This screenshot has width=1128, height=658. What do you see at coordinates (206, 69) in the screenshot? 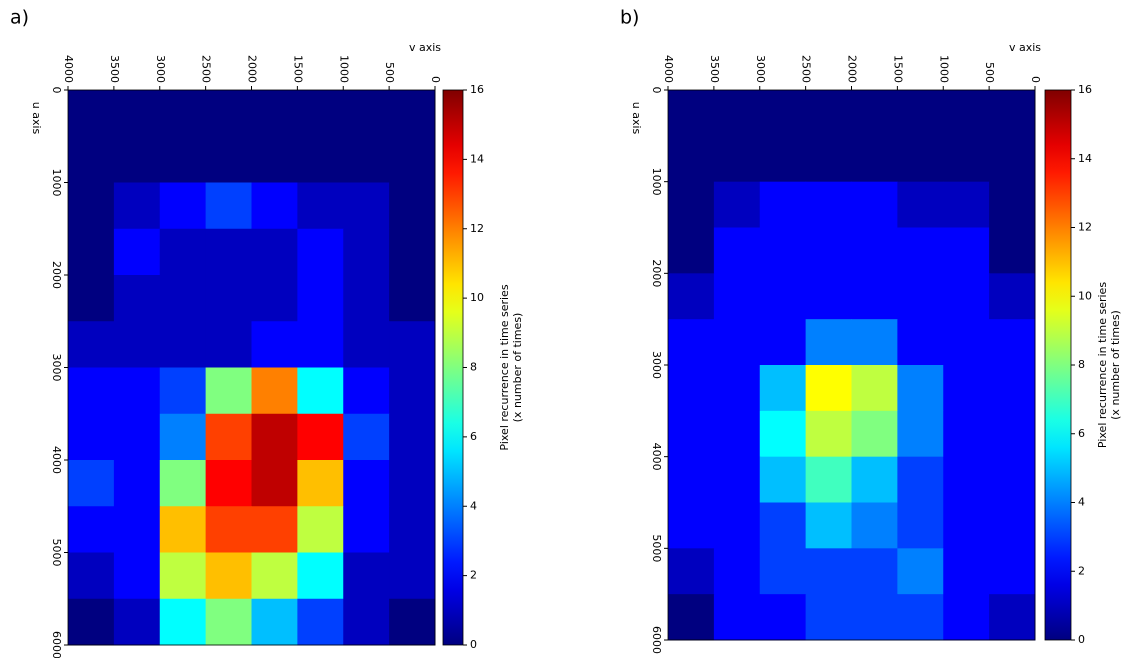
I see `x-tick-label: 2500` at bounding box center [206, 69].